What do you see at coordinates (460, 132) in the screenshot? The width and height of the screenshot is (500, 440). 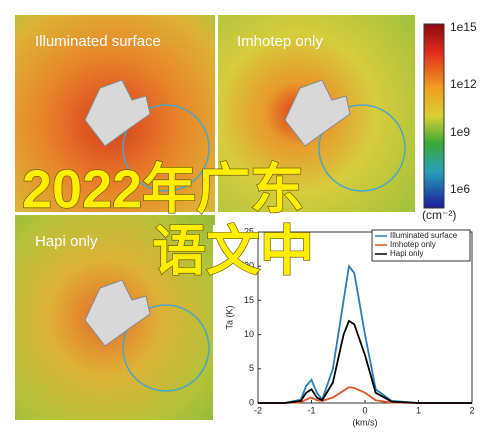 I see `colorbar-tick: 1e9` at bounding box center [460, 132].